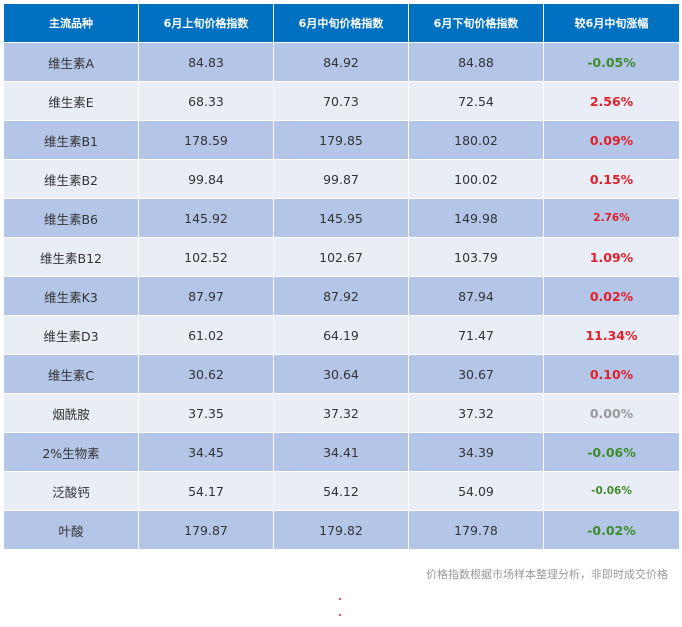 The height and width of the screenshot is (627, 682). I want to click on variety-cell: 维生素K3, so click(71, 296).